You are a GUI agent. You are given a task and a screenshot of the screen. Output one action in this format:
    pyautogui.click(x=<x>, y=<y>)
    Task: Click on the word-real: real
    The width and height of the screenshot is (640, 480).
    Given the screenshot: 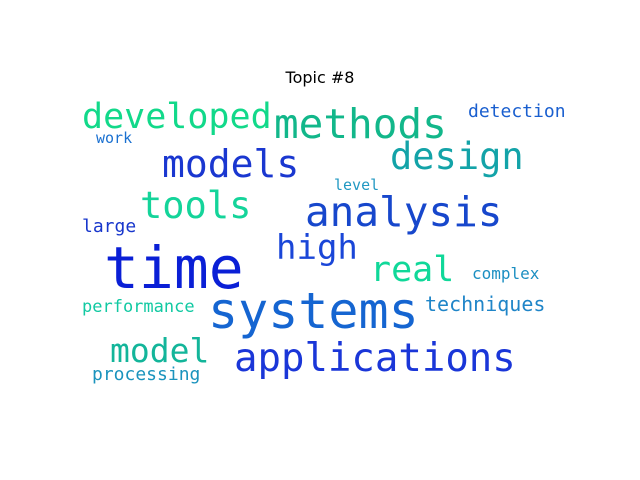 What is the action you would take?
    pyautogui.click(x=412, y=270)
    